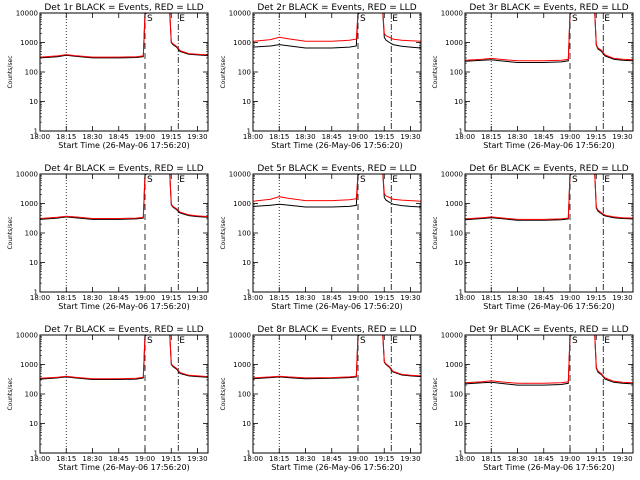  What do you see at coordinates (548, 330) in the screenshot?
I see `panel-title: Det 9r BLACK = Events, RED = LLD` at bounding box center [548, 330].